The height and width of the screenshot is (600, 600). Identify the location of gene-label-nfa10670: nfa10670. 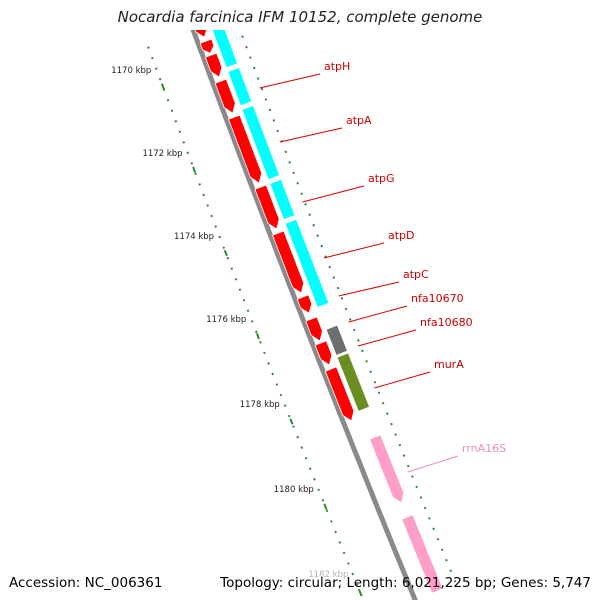
(437, 298).